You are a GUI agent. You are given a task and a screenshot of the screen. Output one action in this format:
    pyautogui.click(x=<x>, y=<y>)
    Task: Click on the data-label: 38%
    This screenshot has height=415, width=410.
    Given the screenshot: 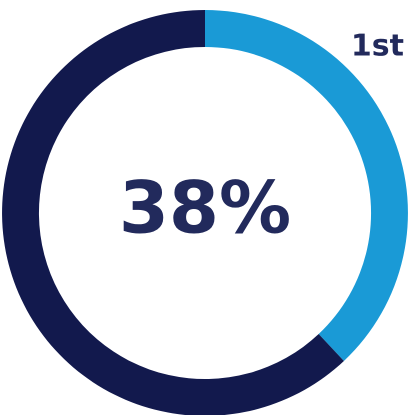 What is the action you would take?
    pyautogui.click(x=205, y=208)
    